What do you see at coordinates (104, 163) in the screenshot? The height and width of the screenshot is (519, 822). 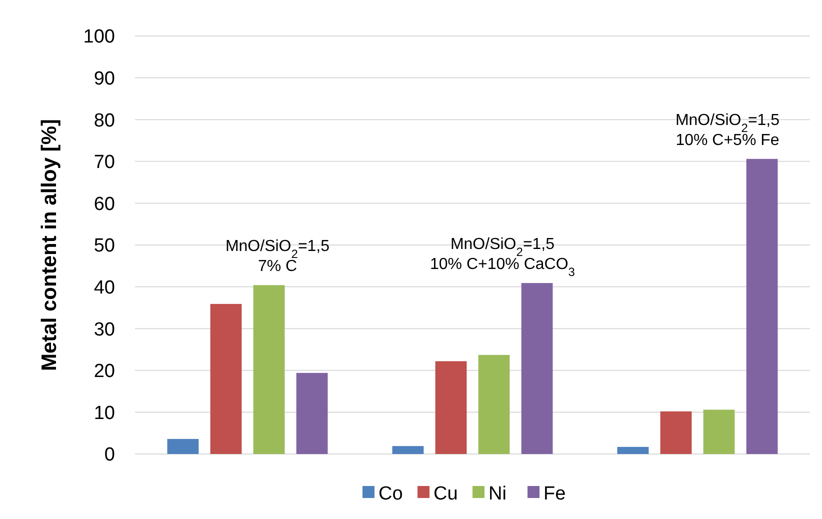 I see `y-tick-label: 70` at bounding box center [104, 163].